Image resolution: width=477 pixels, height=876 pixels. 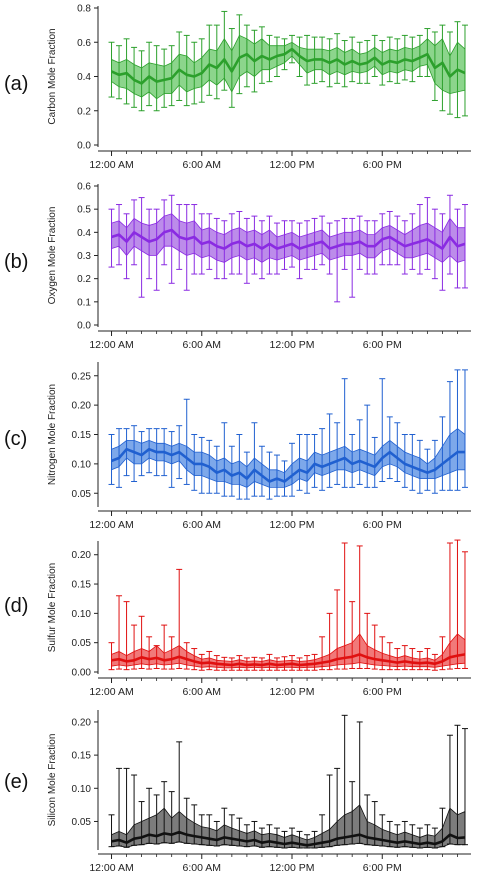 What do you see at coordinates (52, 607) in the screenshot?
I see `y-axis-label: Sulfur Mole Fraction` at bounding box center [52, 607].